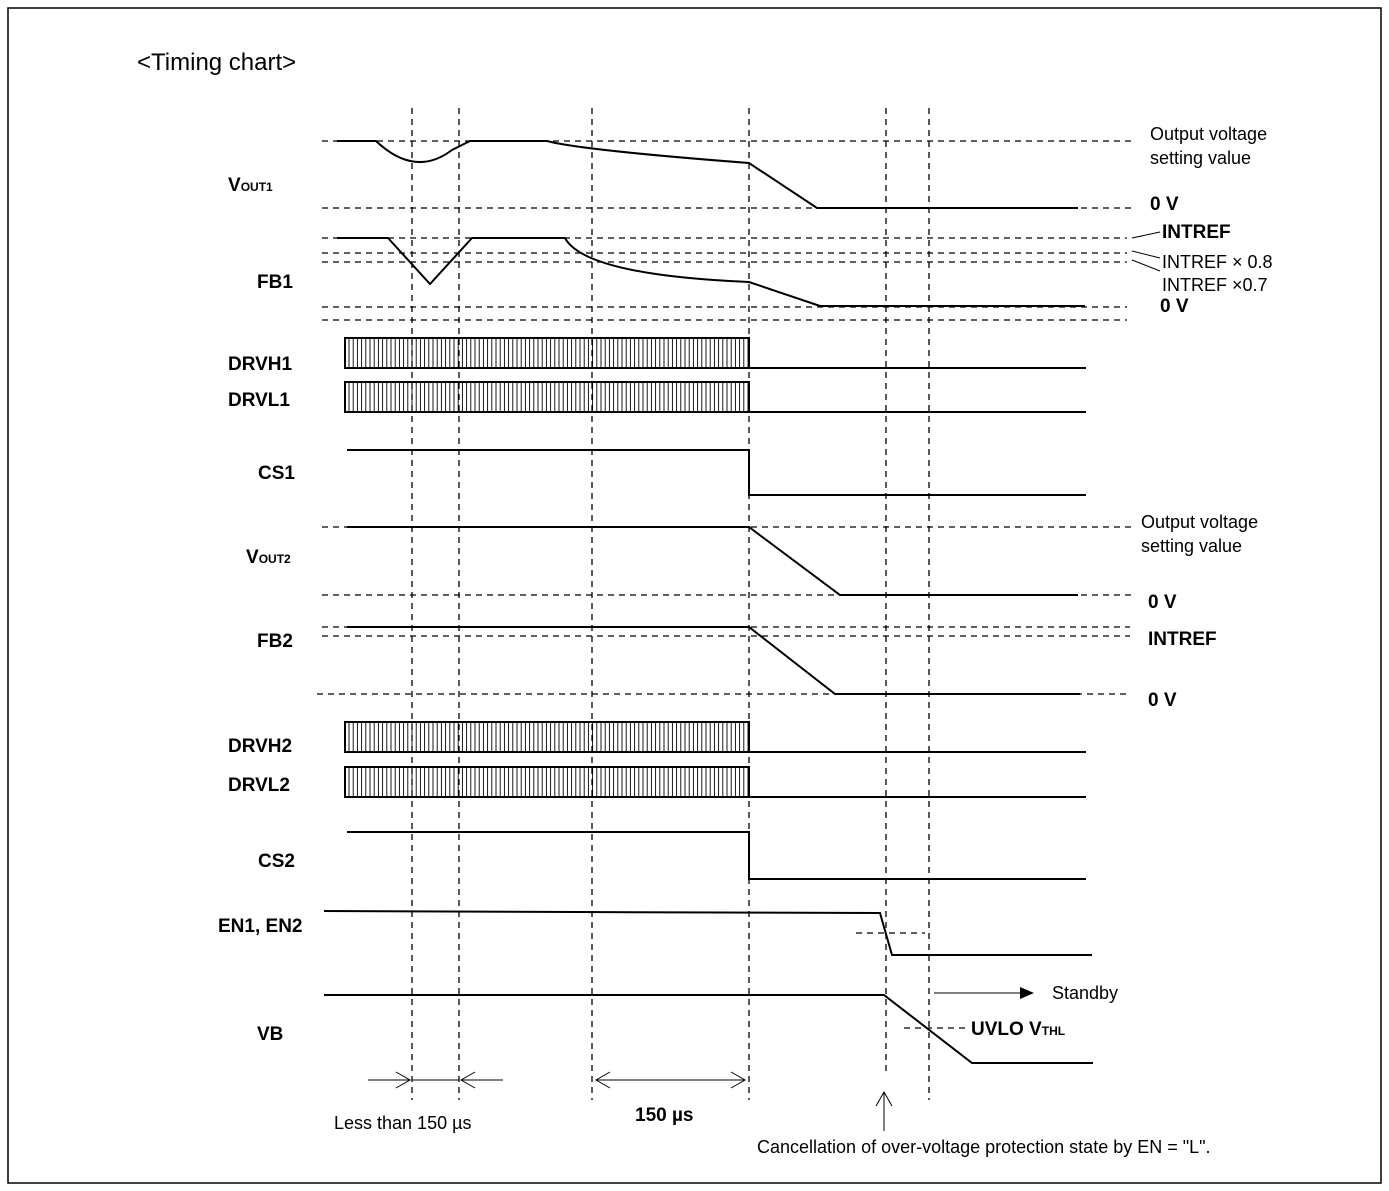  I want to click on standby-arrow, so click(984, 993).